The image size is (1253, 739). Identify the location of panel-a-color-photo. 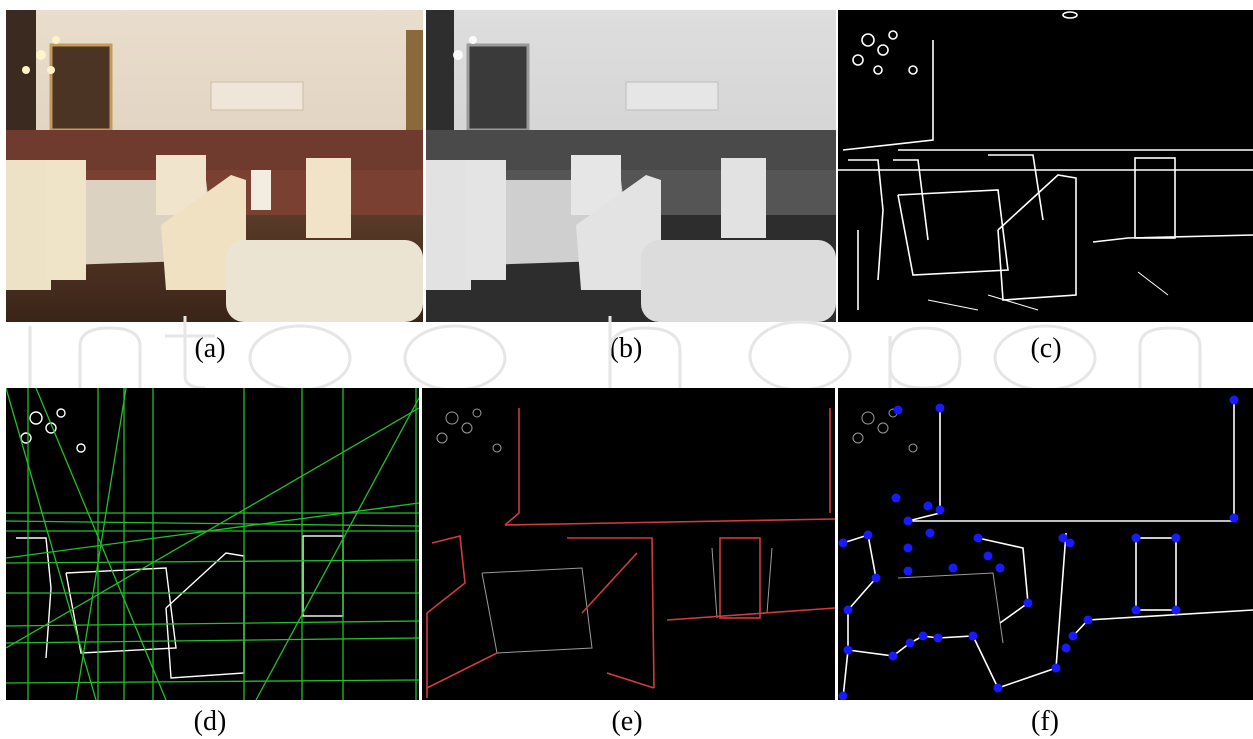
(214, 166).